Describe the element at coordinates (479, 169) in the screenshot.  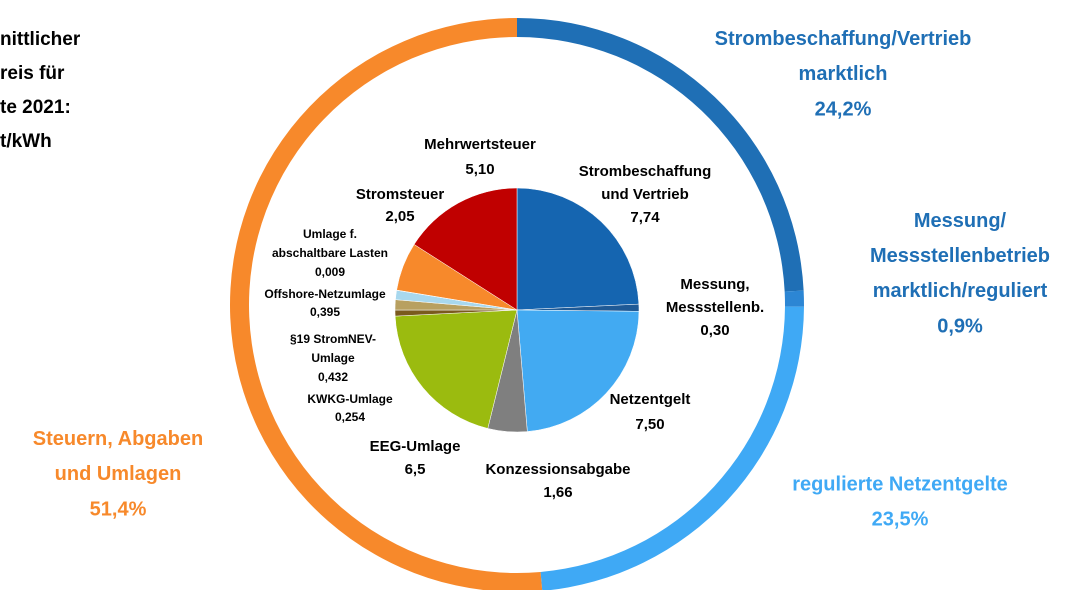
I see `value-label: 5,10` at that location.